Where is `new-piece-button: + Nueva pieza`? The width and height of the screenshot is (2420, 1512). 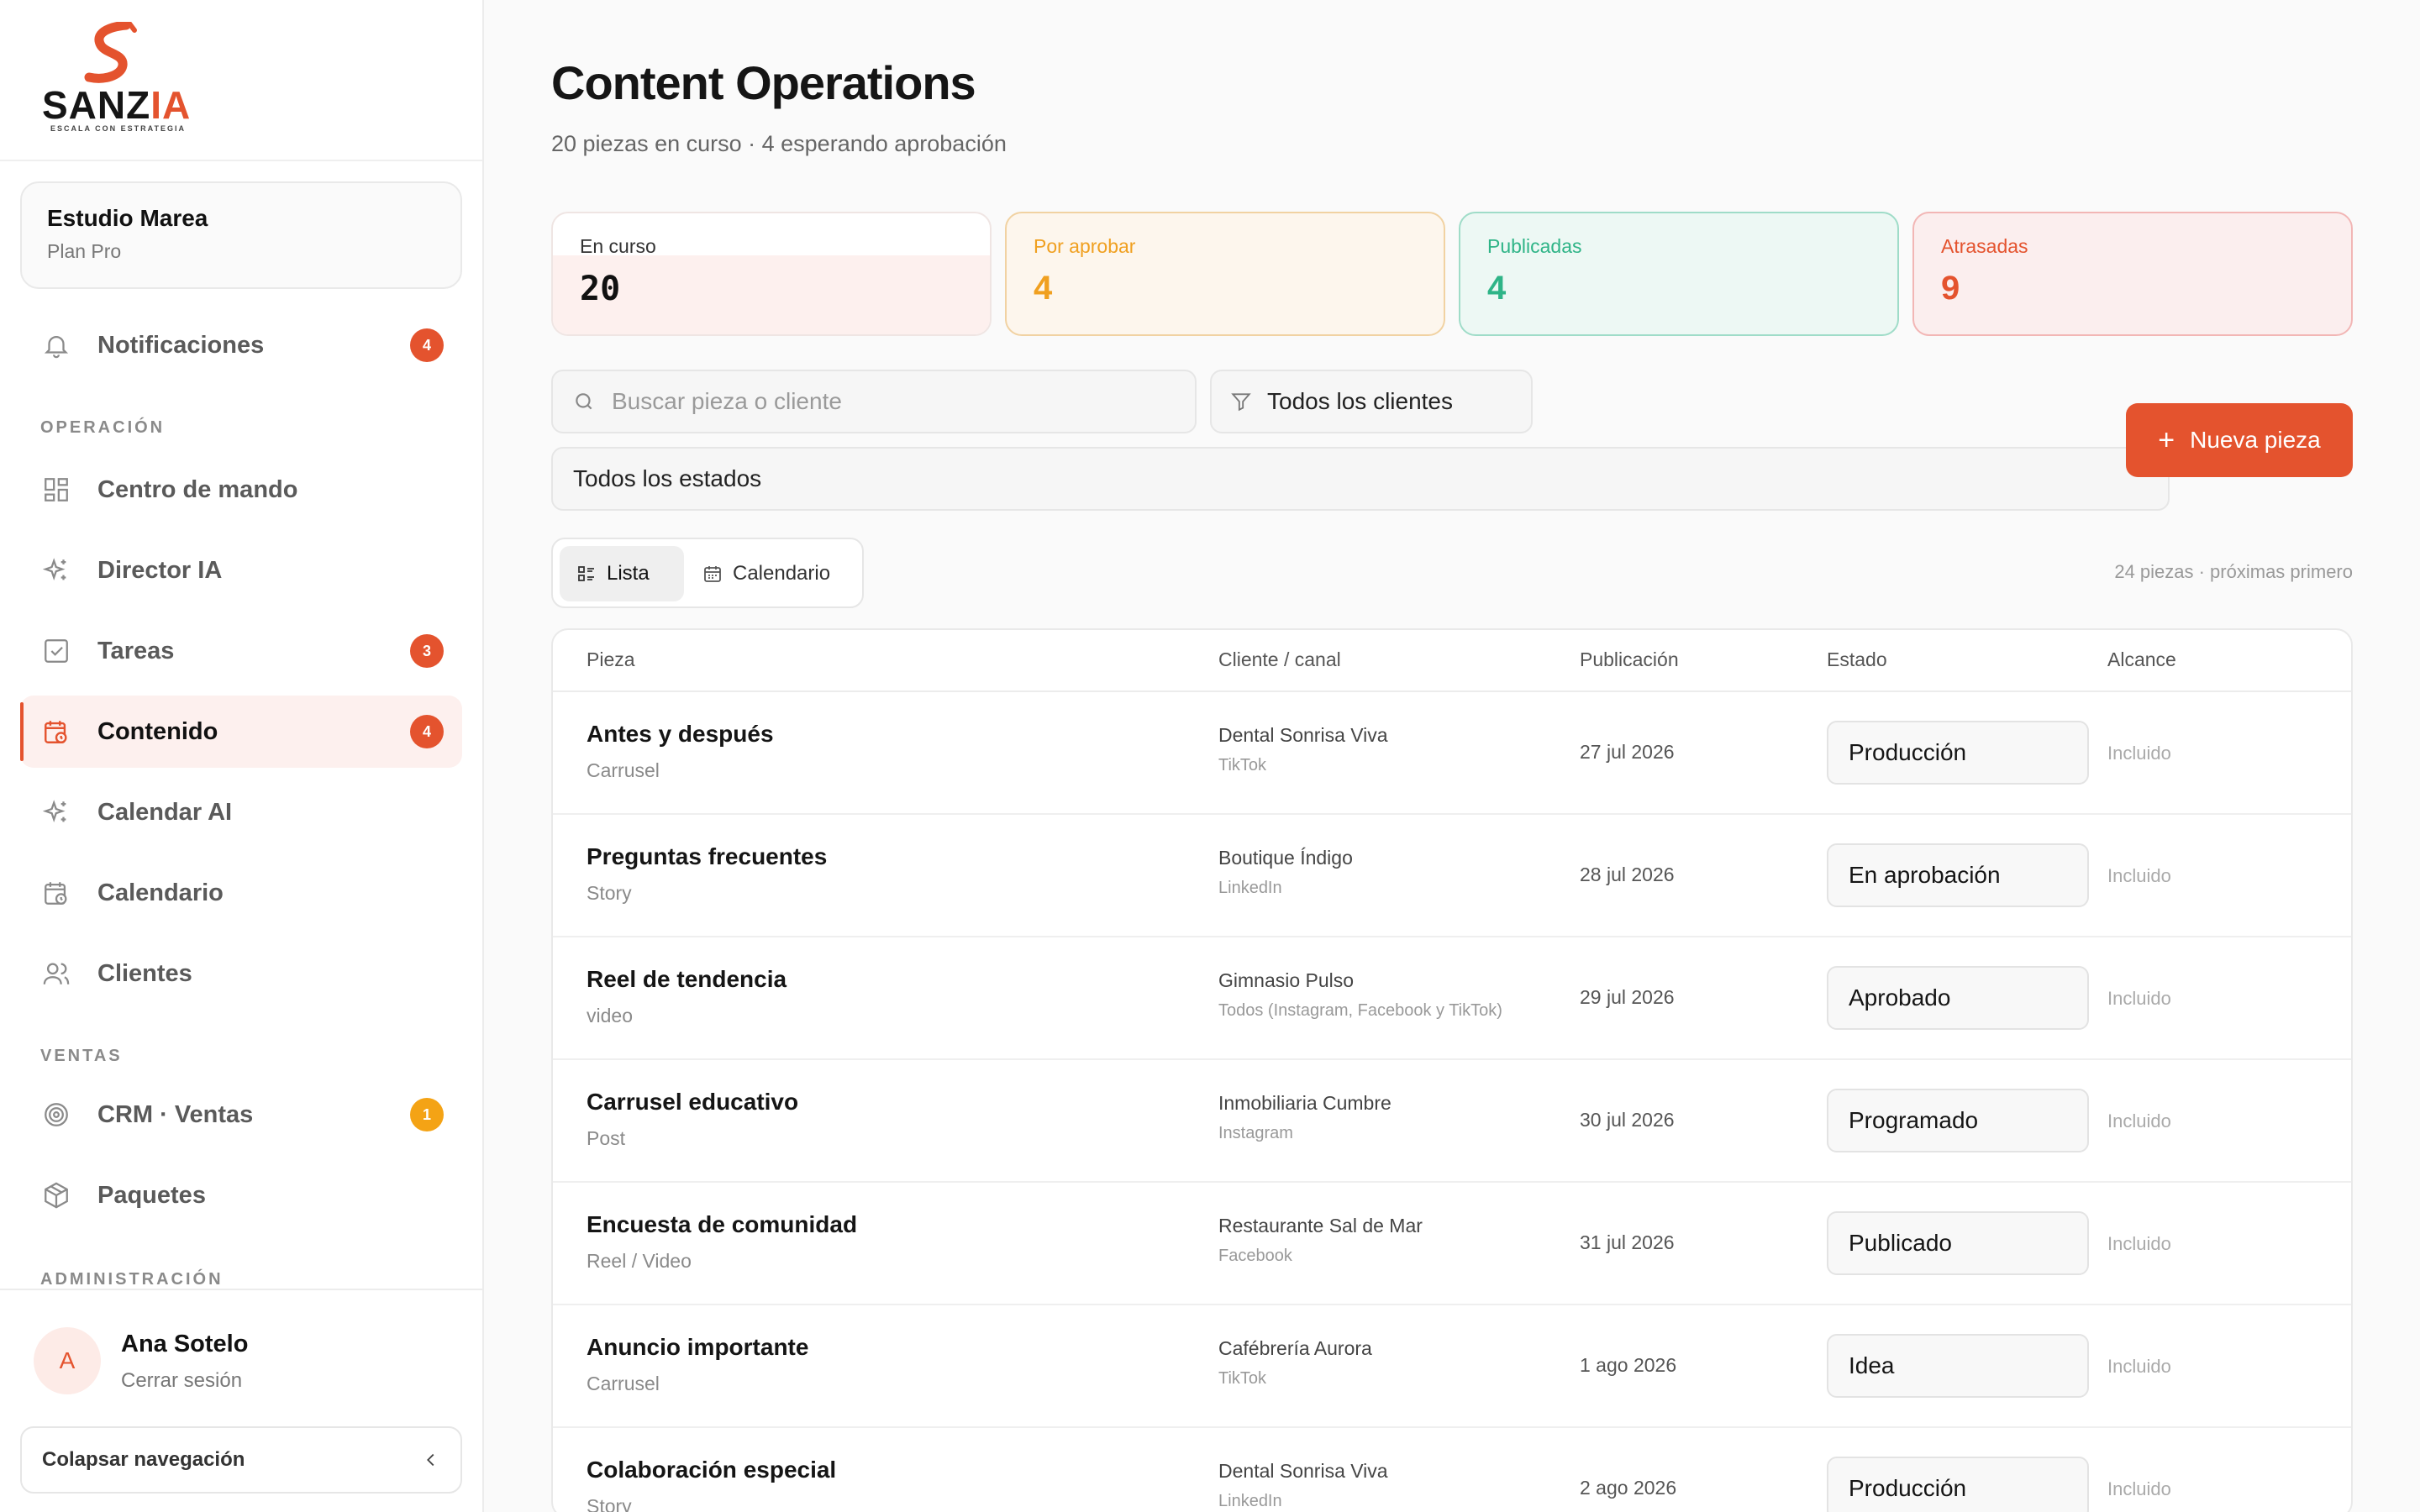
new-piece-button: + Nueva pieza is located at coordinates (2239, 440).